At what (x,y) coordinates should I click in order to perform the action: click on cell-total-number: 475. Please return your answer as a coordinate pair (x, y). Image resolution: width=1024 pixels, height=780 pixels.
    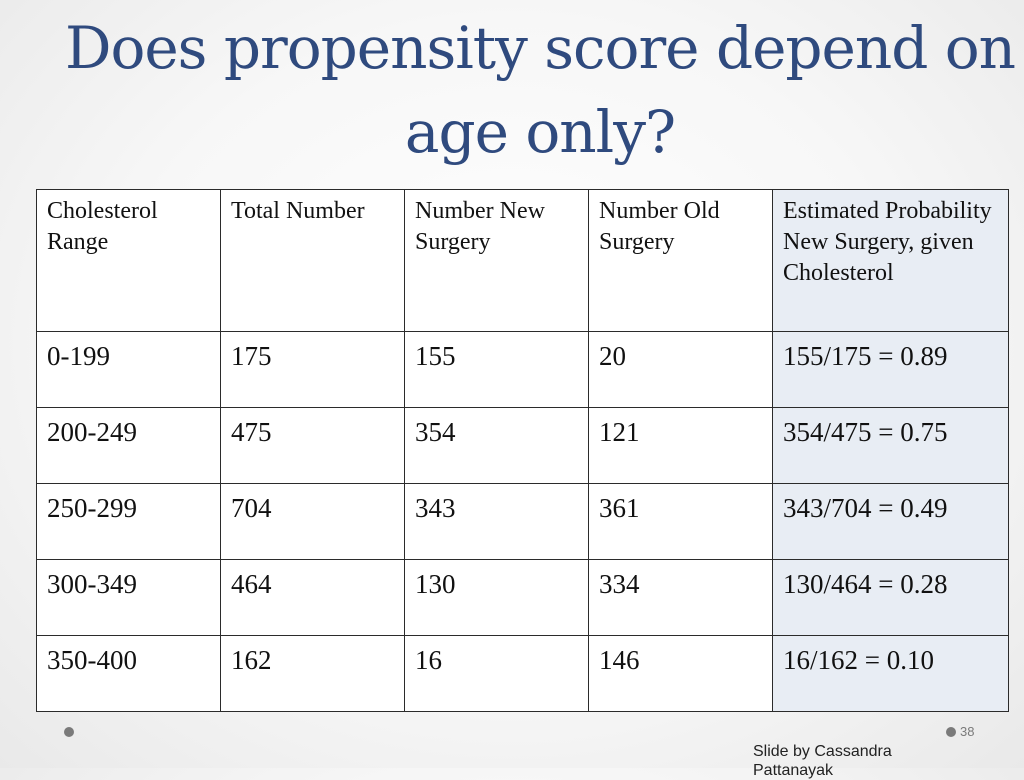
    Looking at the image, I should click on (312, 445).